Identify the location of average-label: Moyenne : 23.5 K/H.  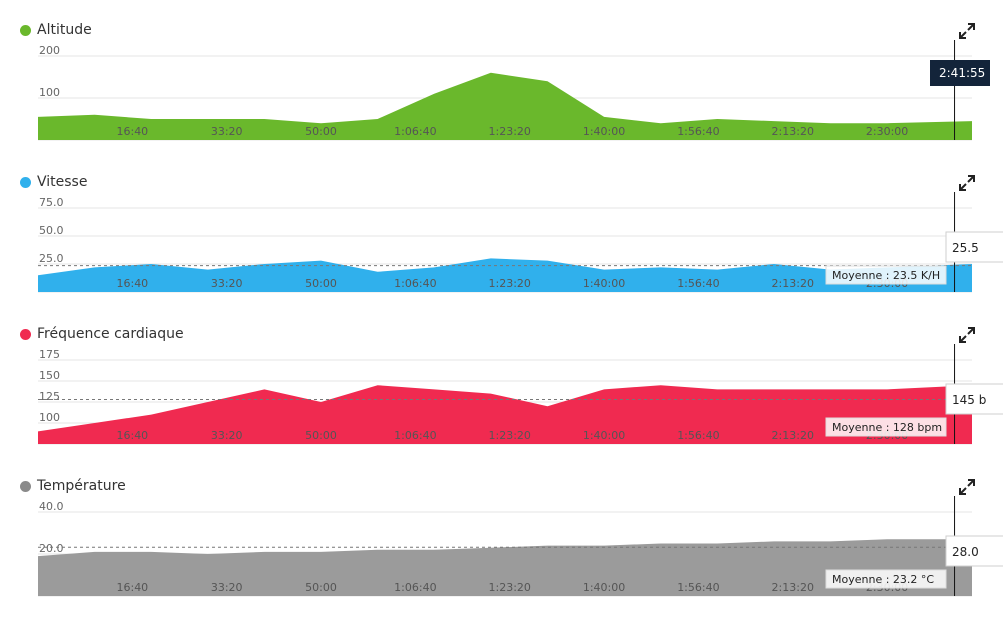
(886, 275).